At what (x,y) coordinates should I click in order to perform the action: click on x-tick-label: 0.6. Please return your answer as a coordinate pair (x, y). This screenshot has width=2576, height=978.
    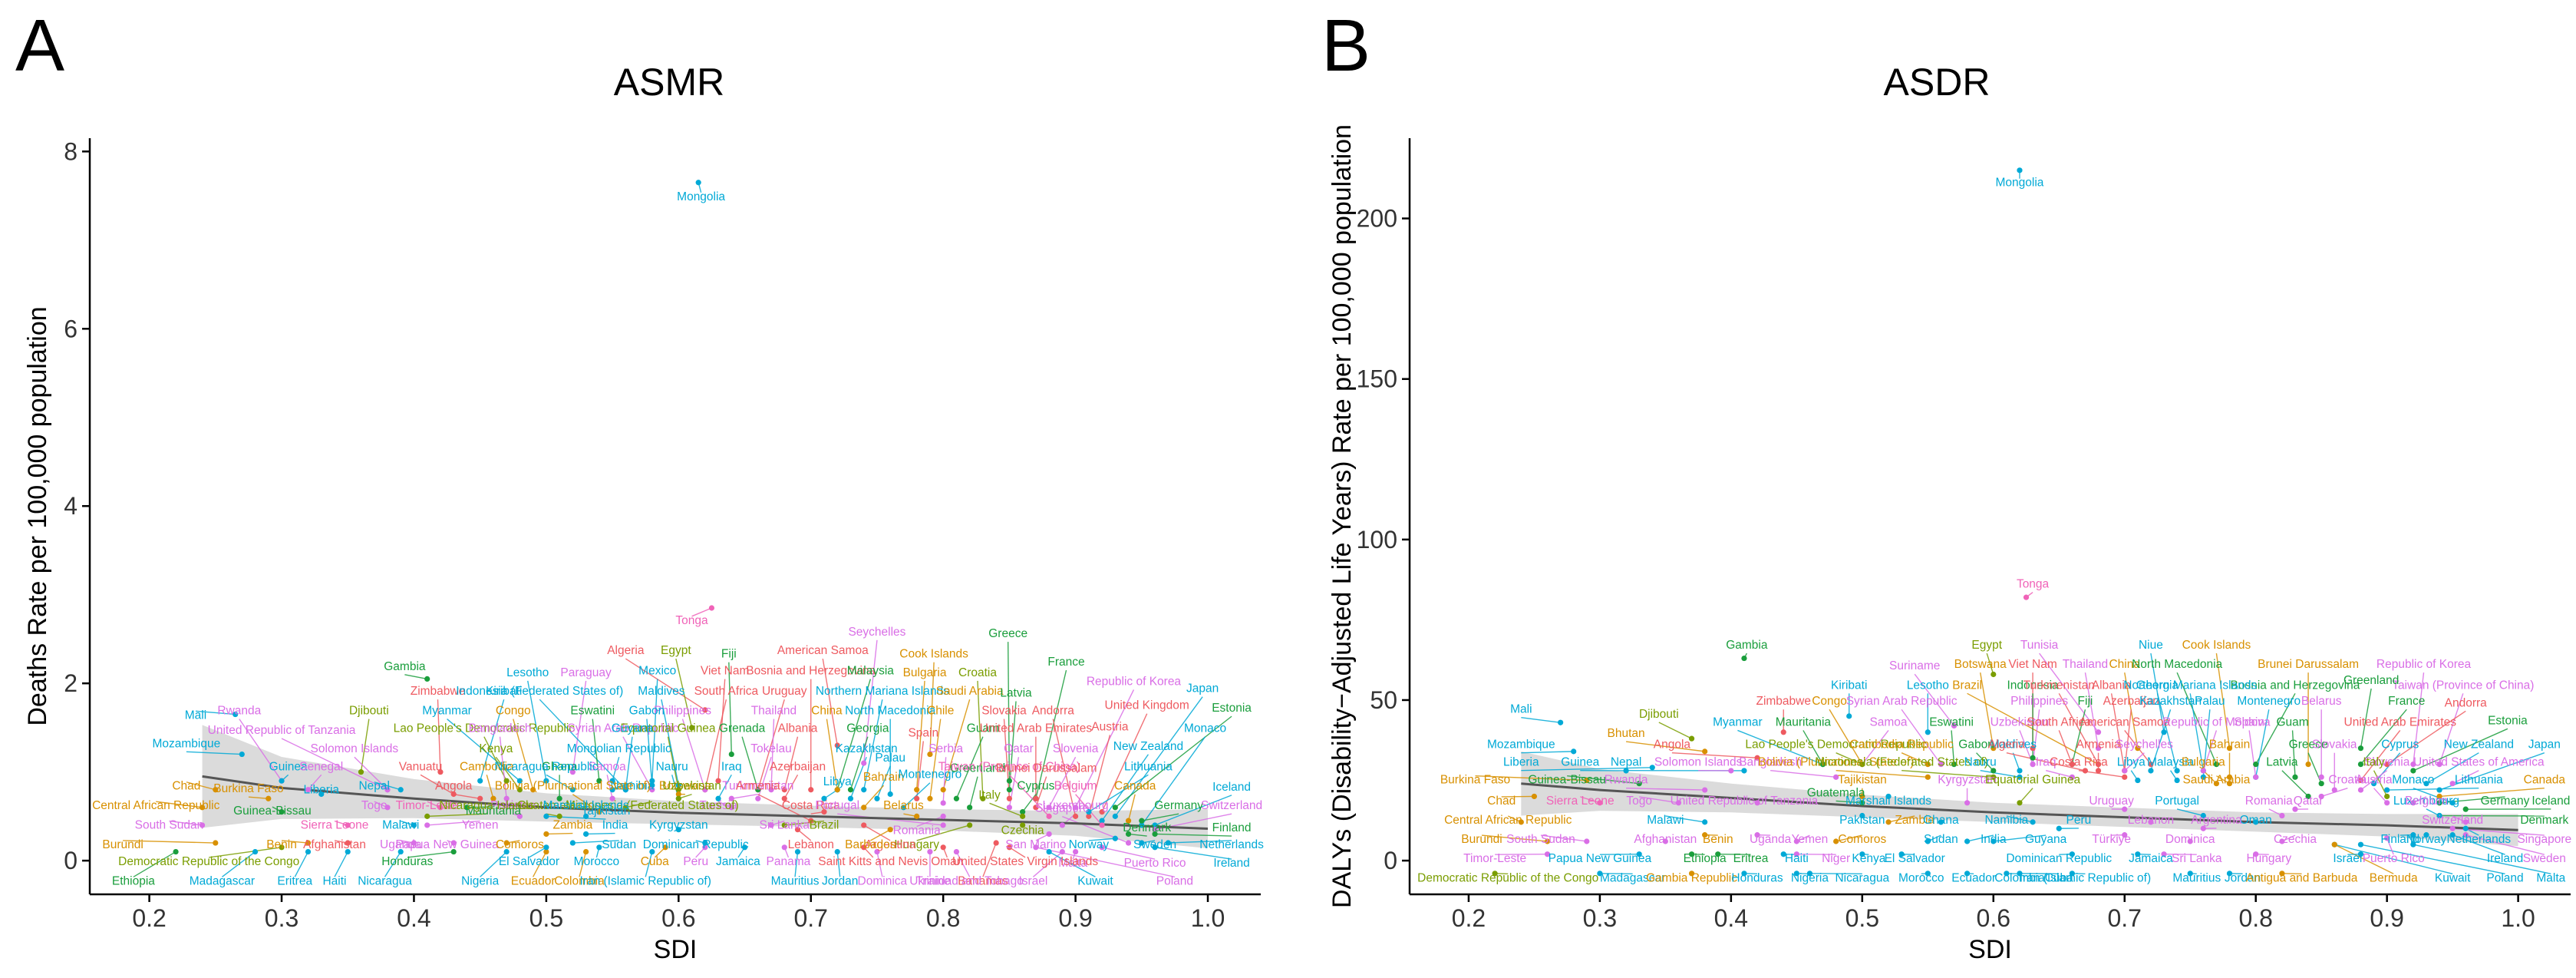
    Looking at the image, I should click on (678, 918).